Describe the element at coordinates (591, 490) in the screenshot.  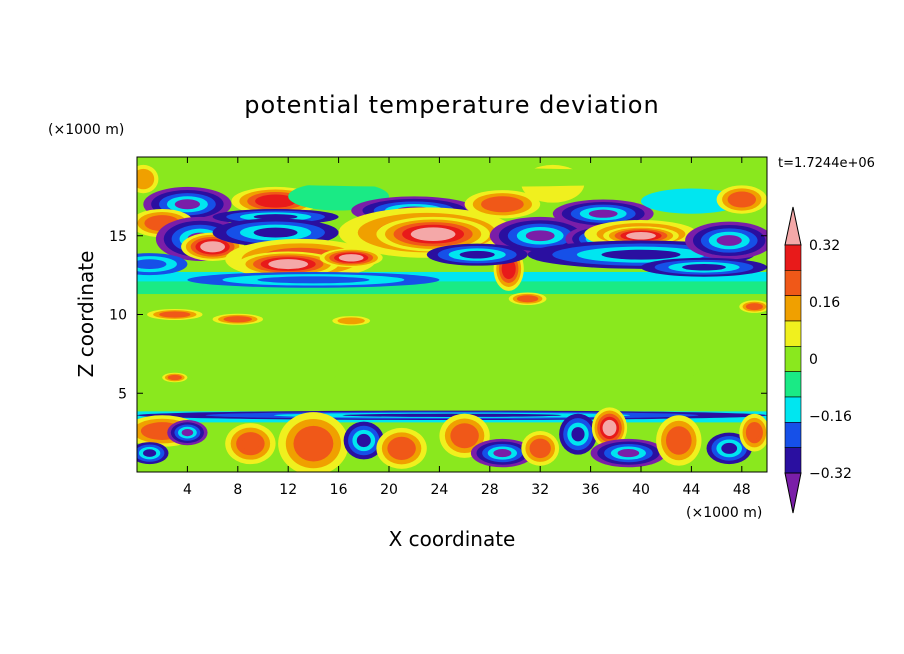
I see `x-tick-label: 36` at that location.